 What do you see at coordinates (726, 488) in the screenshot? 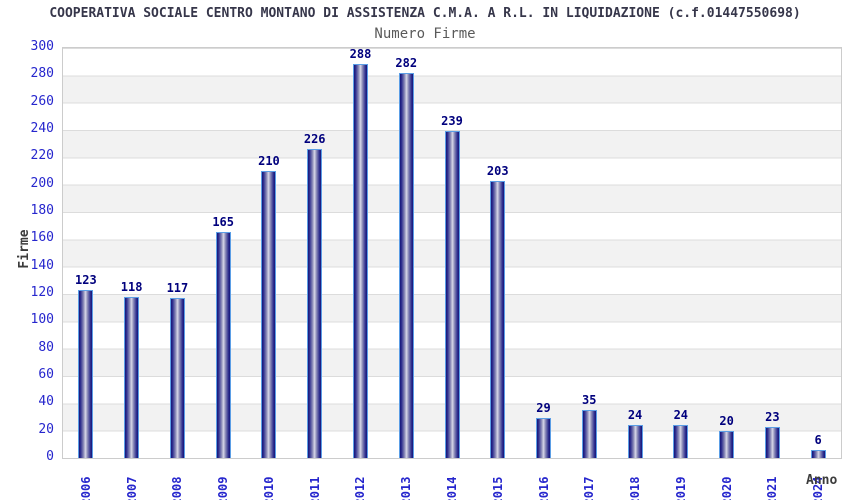
I see `x-tick-label: 2020` at bounding box center [726, 488].